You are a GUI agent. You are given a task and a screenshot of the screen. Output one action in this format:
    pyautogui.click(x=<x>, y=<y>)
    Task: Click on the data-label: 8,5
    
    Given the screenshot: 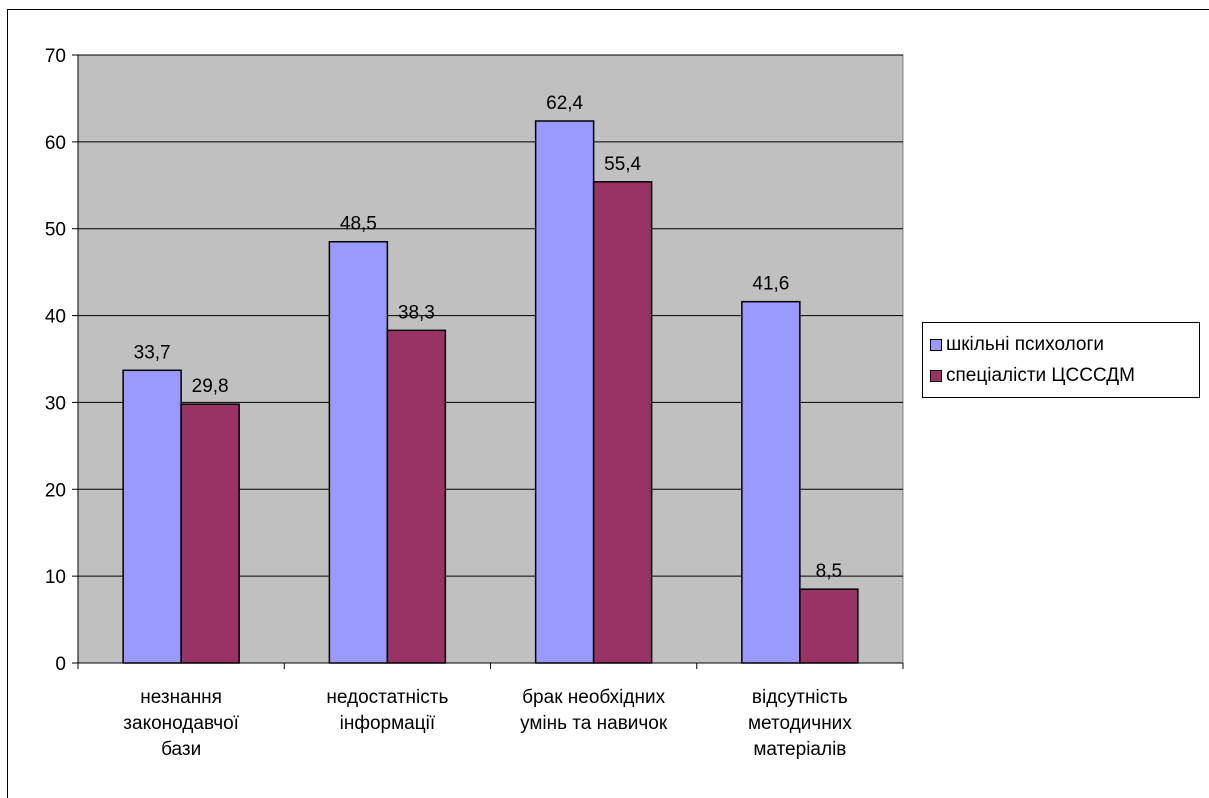 What is the action you would take?
    pyautogui.click(x=829, y=571)
    